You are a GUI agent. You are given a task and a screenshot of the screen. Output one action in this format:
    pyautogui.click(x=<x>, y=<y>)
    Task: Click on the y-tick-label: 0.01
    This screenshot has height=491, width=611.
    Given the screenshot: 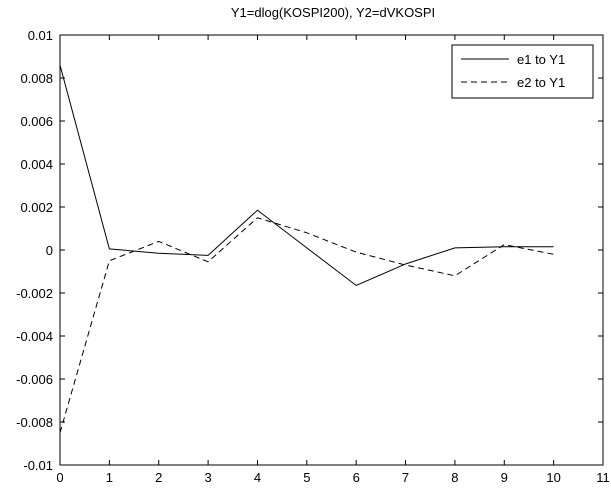 What is the action you would take?
    pyautogui.click(x=40, y=35)
    